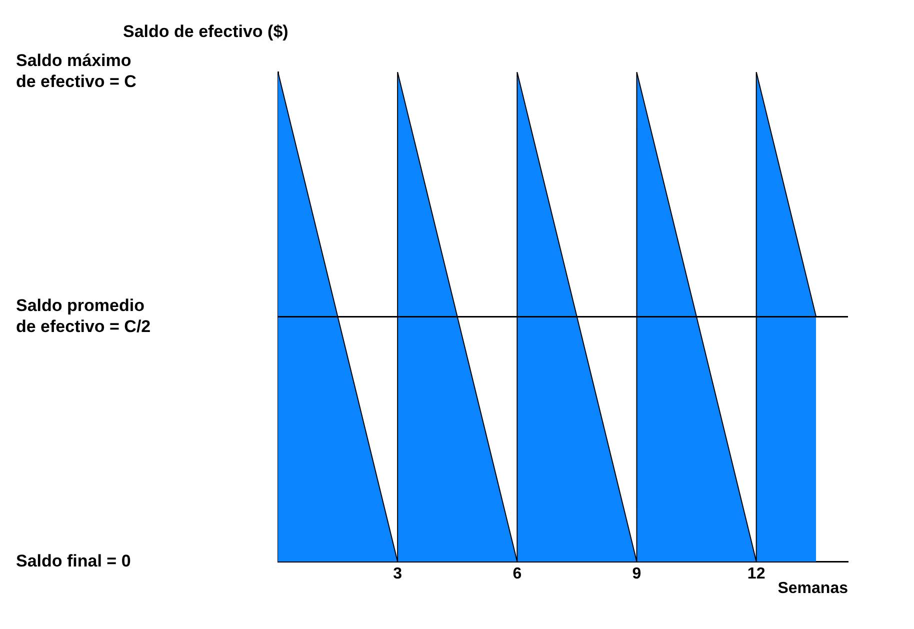 The height and width of the screenshot is (629, 914). Describe the element at coordinates (756, 574) in the screenshot. I see `x-tick-label: 12` at that location.